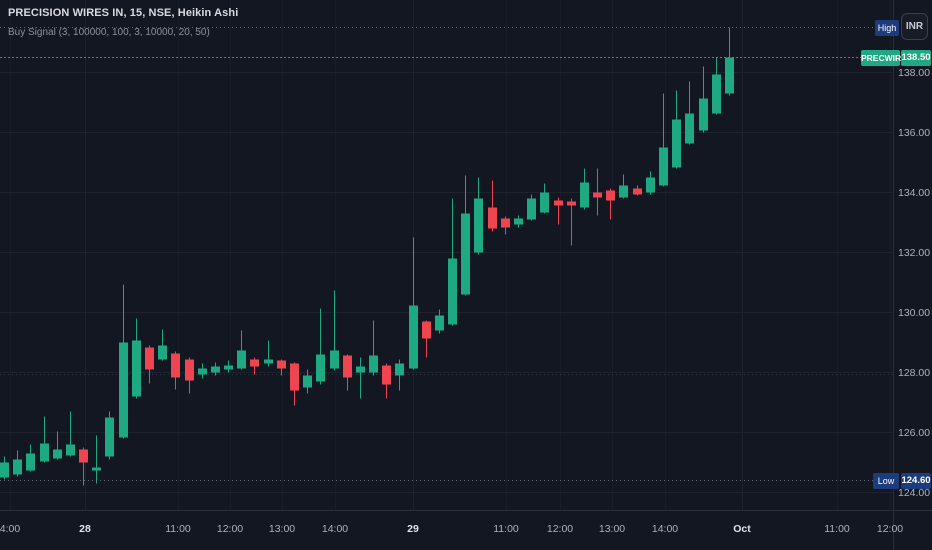  Describe the element at coordinates (612, 529) in the screenshot. I see `time-tick-label: 13:00` at that location.